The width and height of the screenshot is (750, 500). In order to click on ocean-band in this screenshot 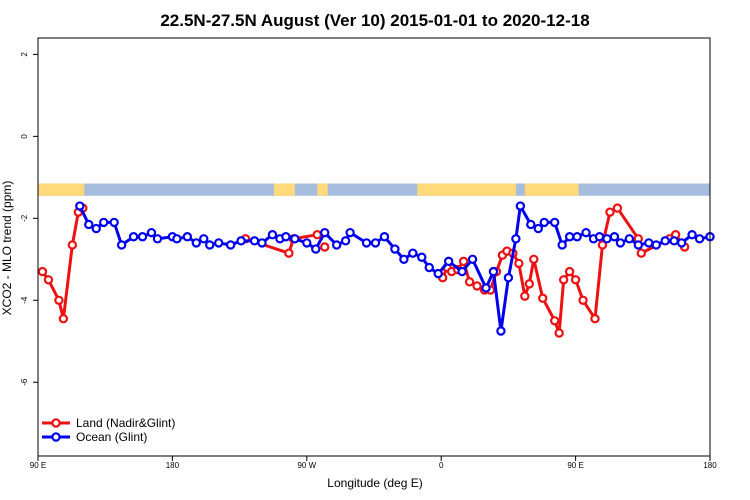, I will do `click(374, 189)`.